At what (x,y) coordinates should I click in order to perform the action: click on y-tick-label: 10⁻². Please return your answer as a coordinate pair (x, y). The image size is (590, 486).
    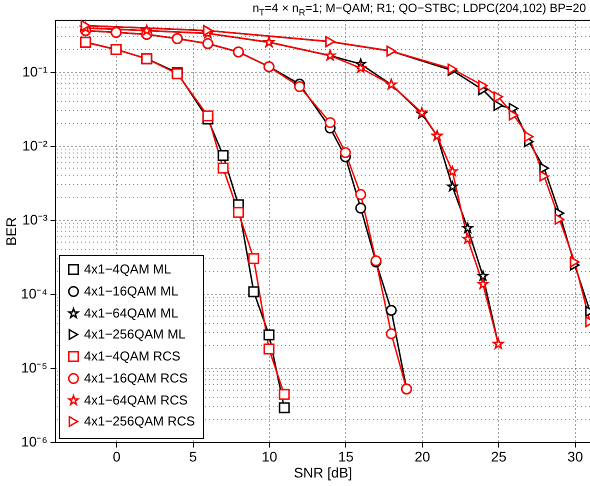
    Looking at the image, I should click on (35, 145).